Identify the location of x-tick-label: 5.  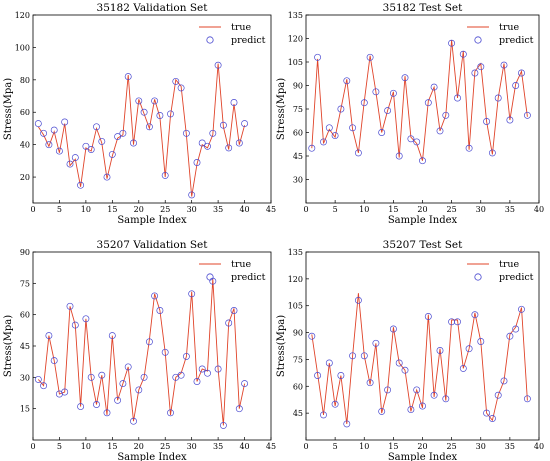
(59, 446).